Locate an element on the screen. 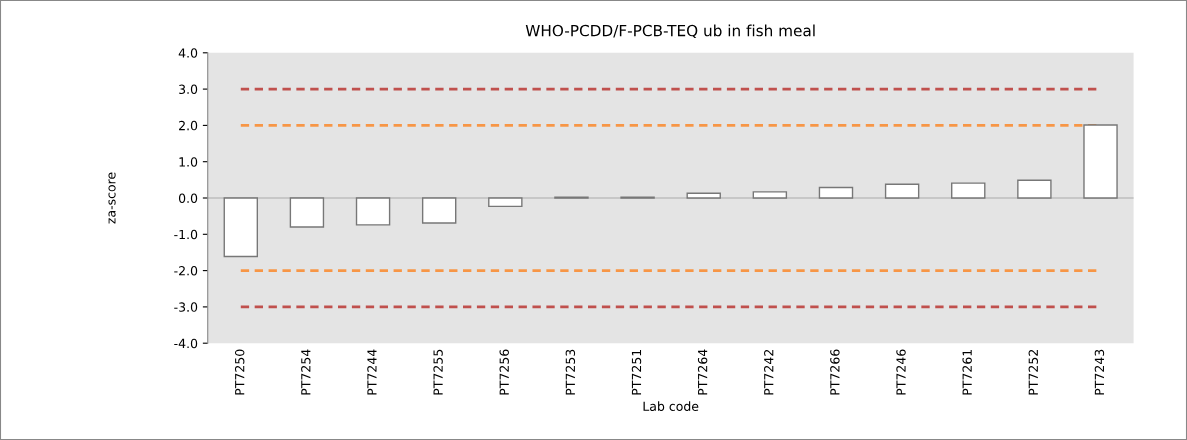  x-tick-label: PT7256 is located at coordinates (504, 372).